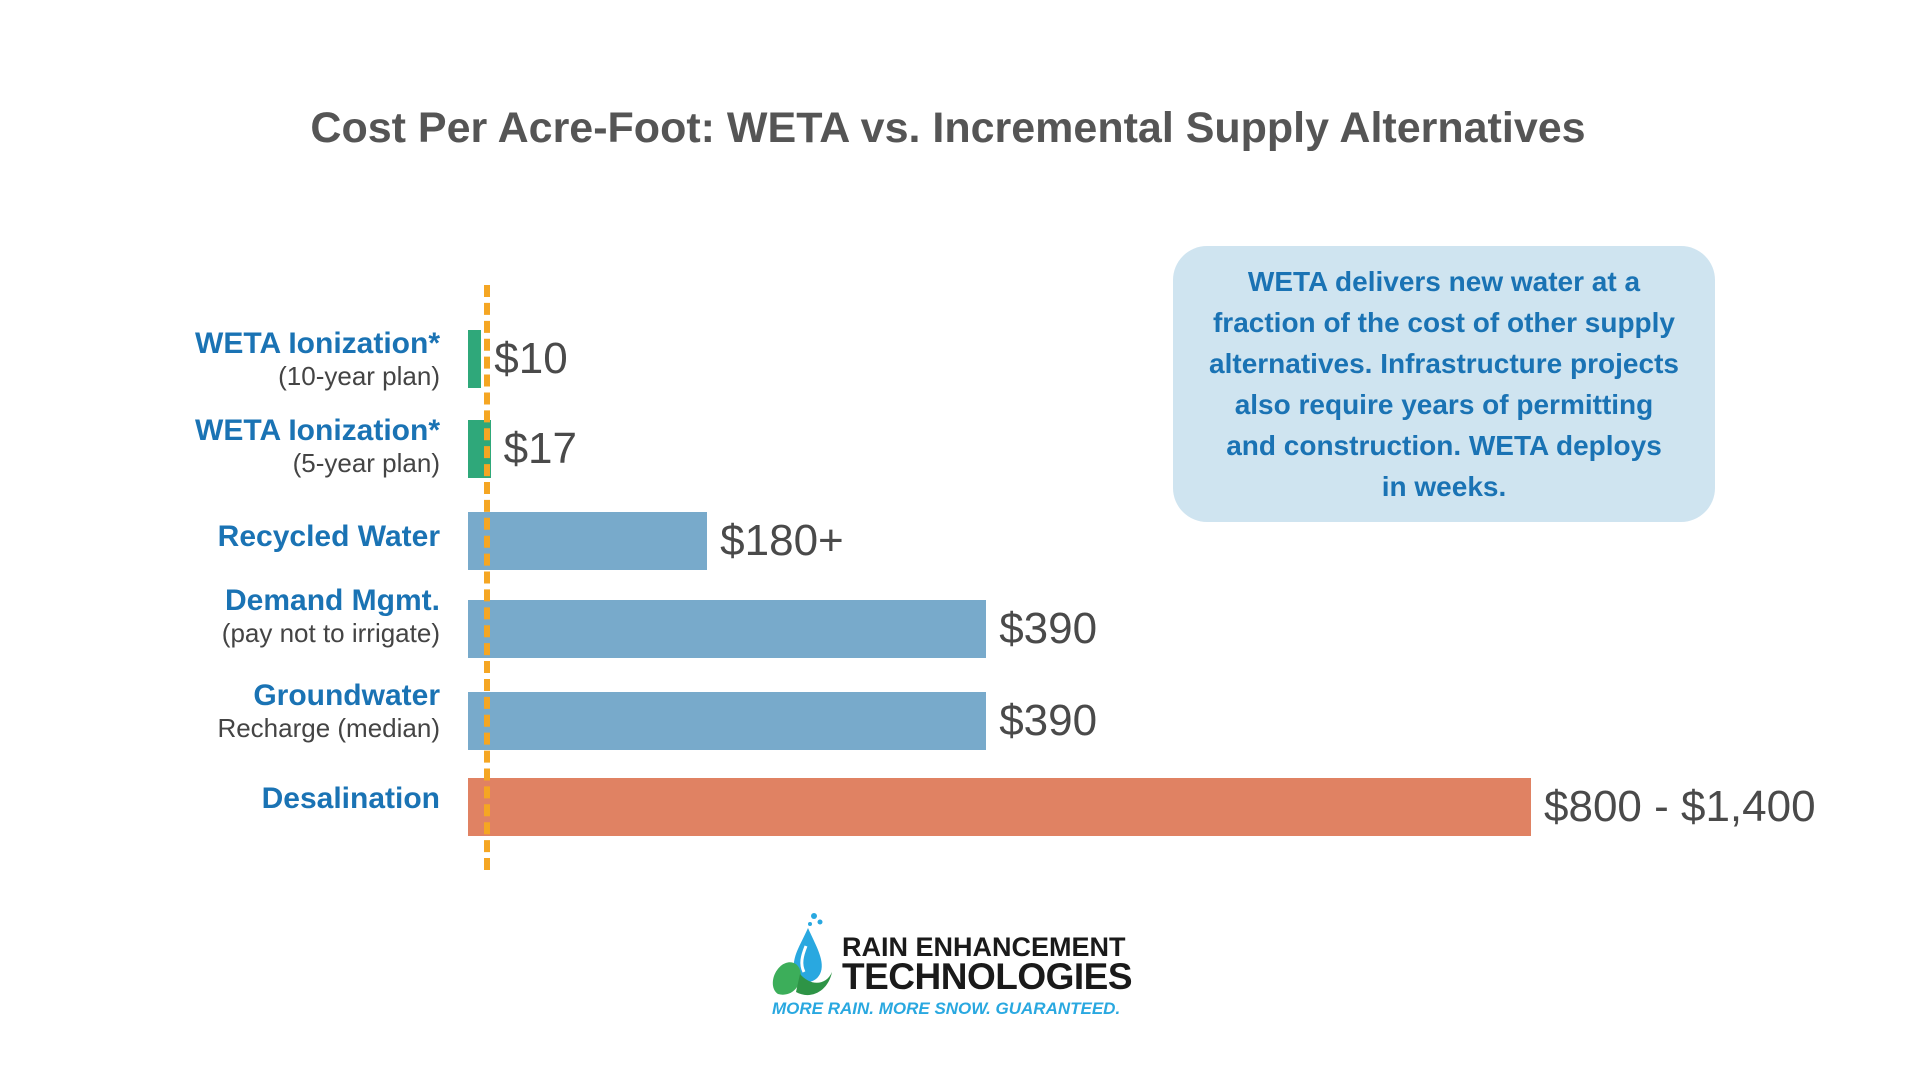 This screenshot has height=1080, width=1920. I want to click on category-label: Demand Mgmt. (pay not to irrigate), so click(230, 616).